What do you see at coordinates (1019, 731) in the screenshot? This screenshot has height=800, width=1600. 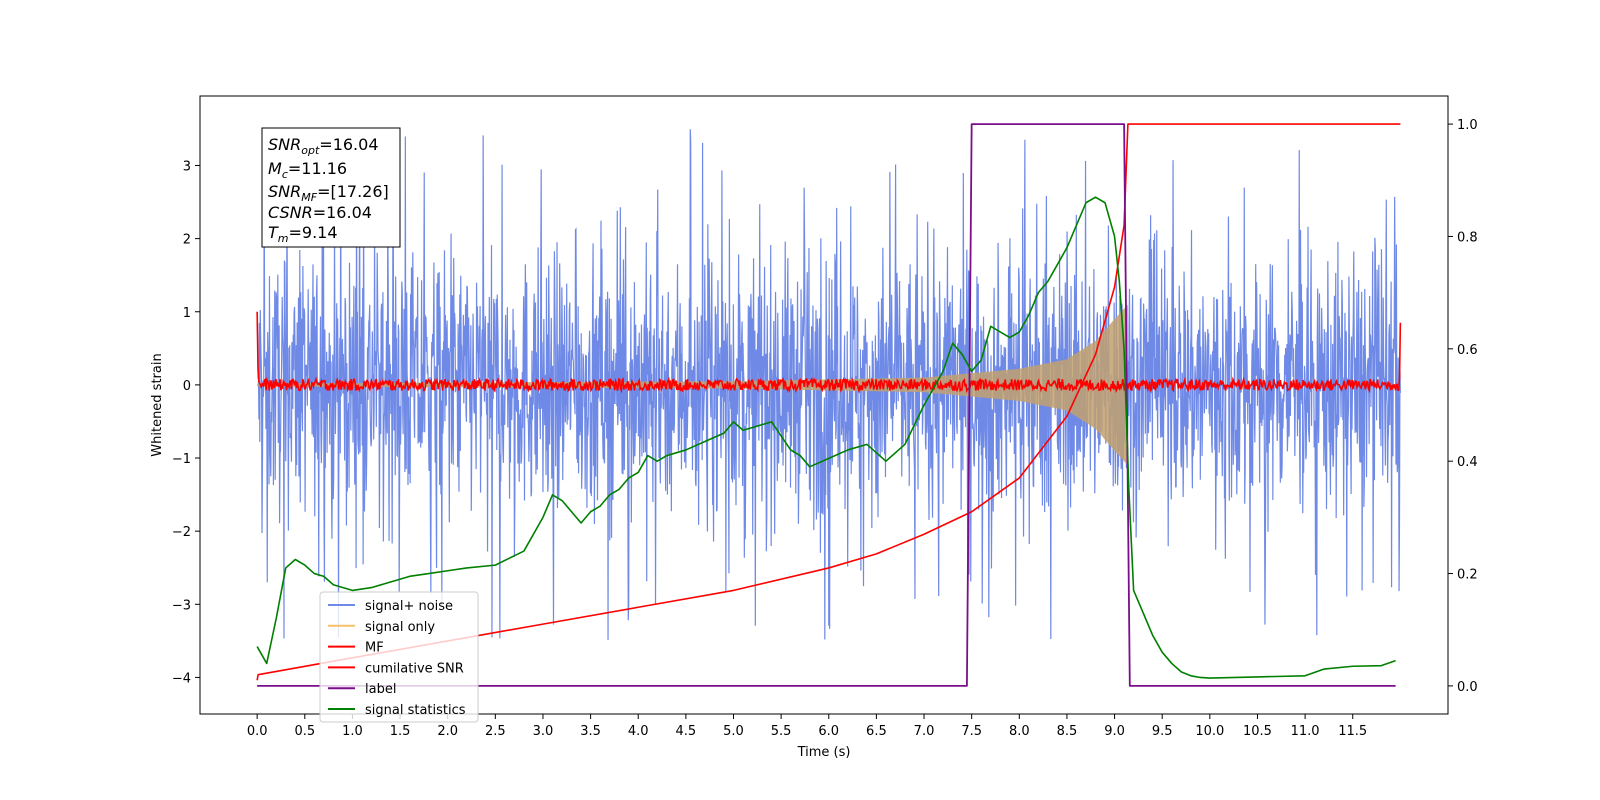 I see `x-tick-label: 8.0` at bounding box center [1019, 731].